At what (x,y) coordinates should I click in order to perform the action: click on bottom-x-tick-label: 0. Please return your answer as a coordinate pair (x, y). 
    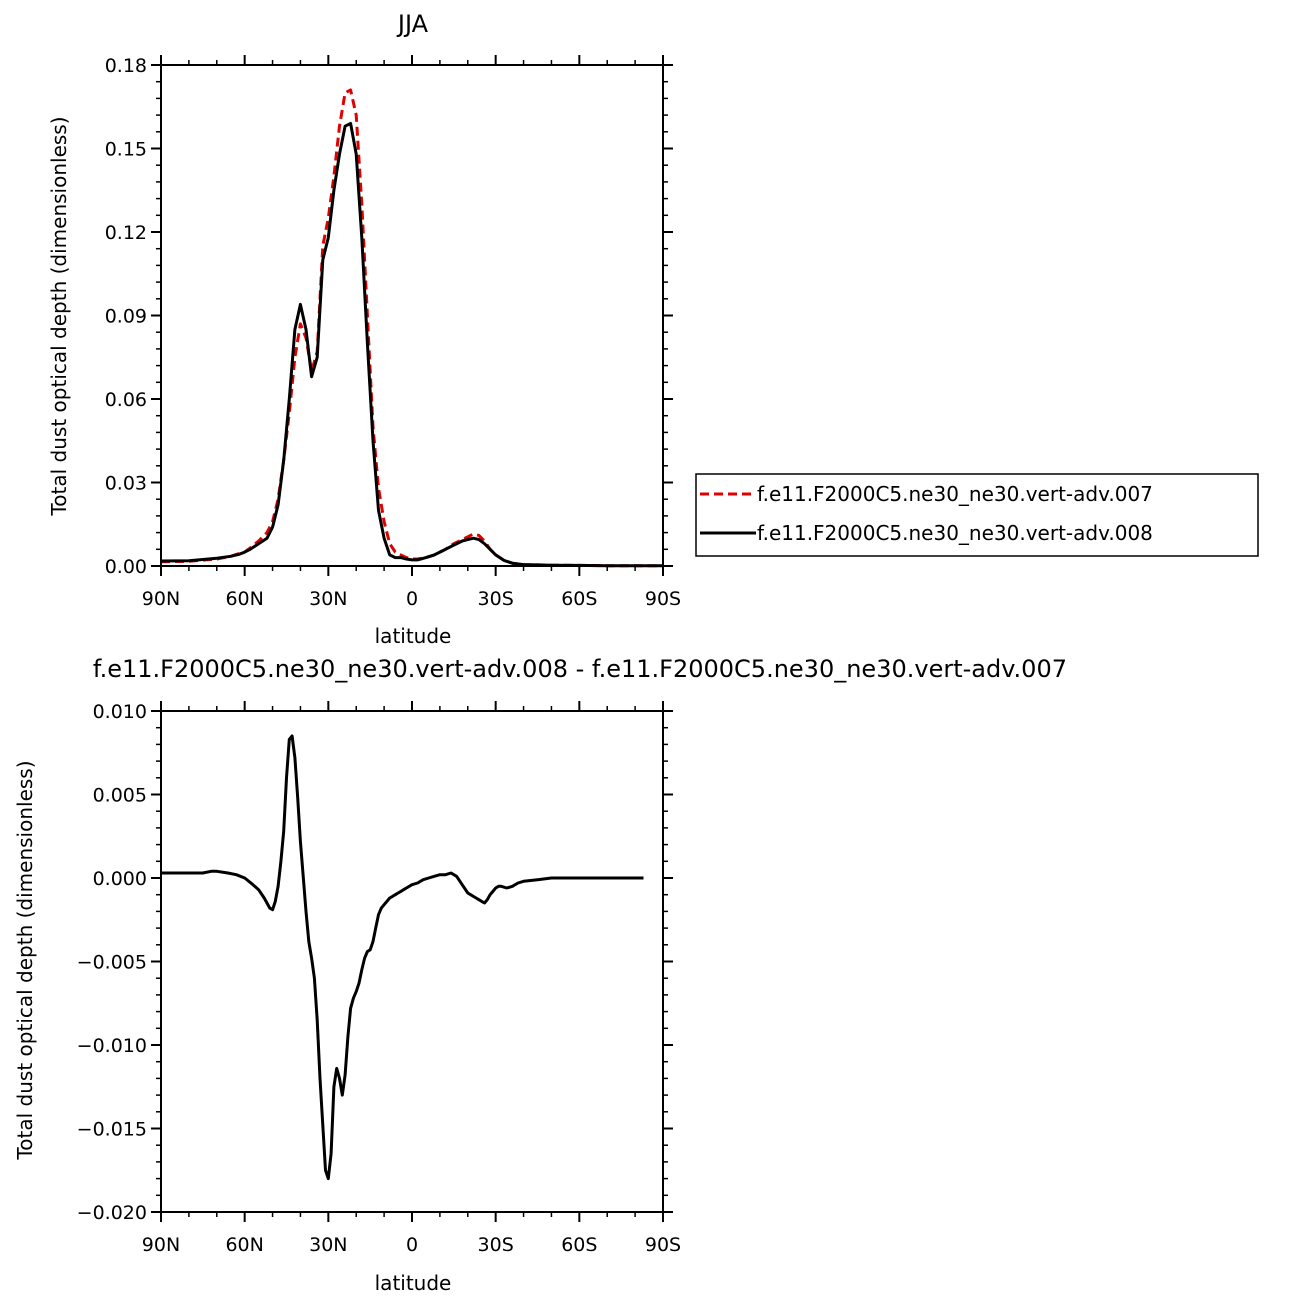
    Looking at the image, I should click on (412, 1245).